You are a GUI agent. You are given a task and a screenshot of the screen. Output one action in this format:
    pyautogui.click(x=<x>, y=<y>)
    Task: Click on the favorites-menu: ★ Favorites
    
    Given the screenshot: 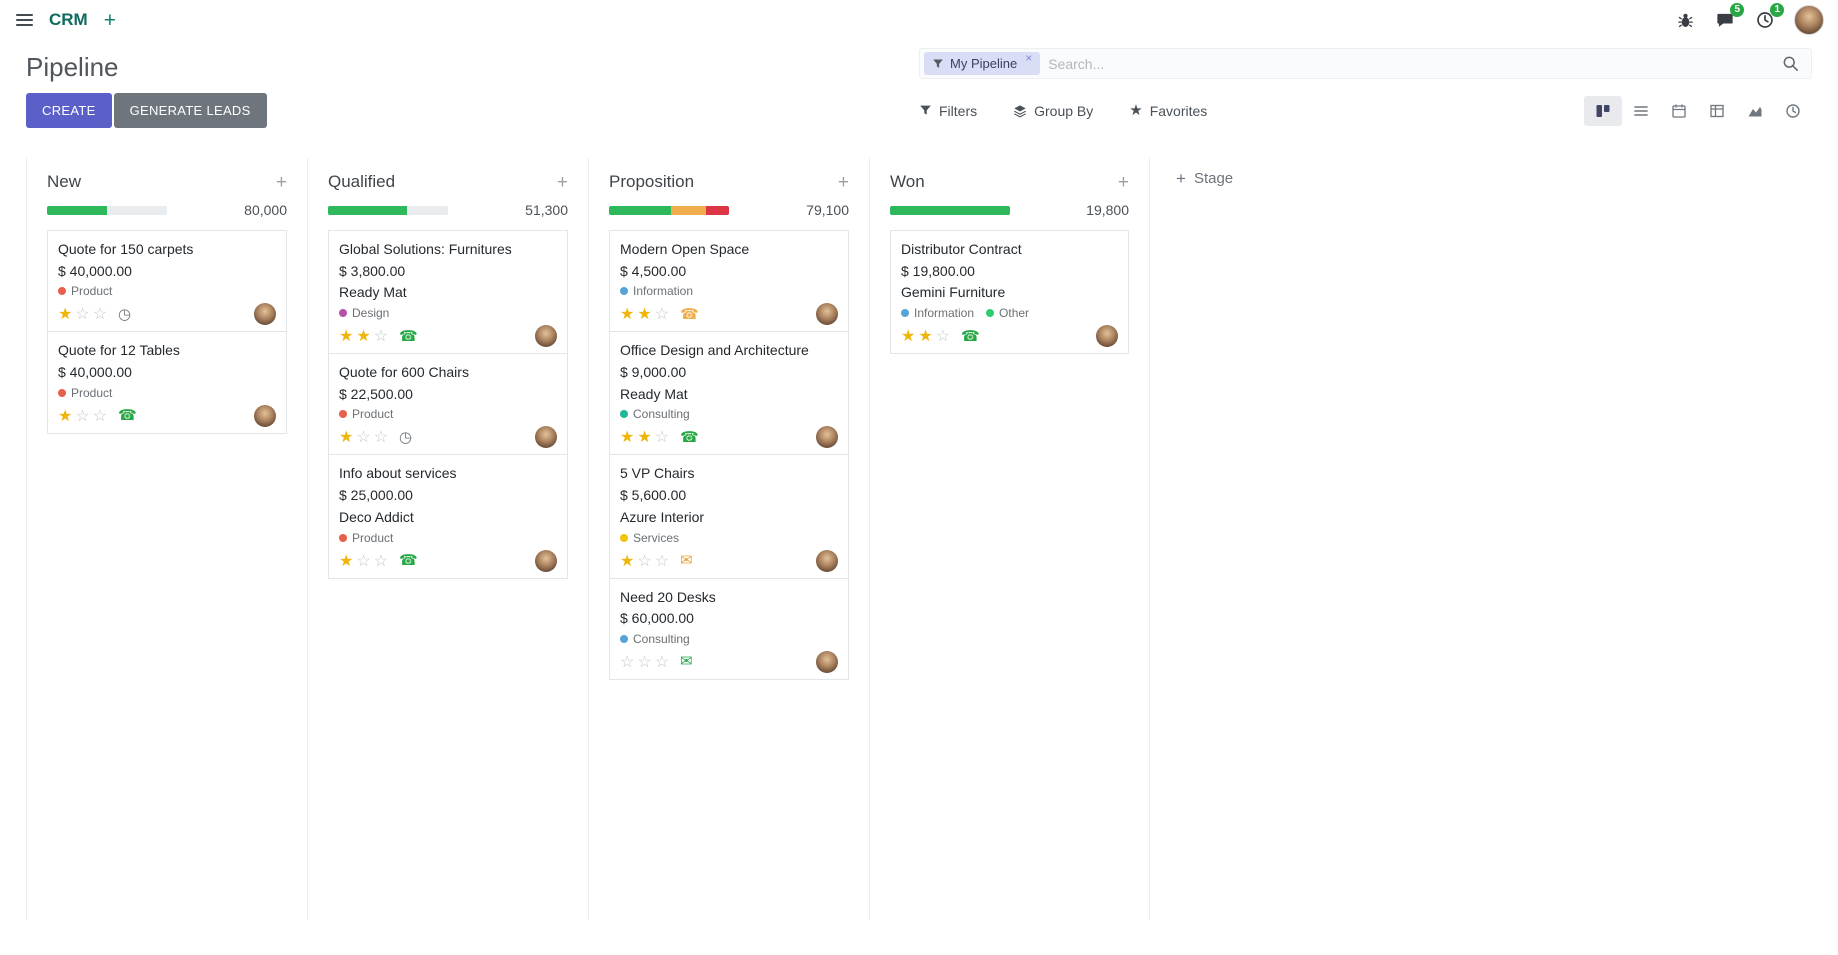 What is the action you would take?
    pyautogui.click(x=1168, y=111)
    